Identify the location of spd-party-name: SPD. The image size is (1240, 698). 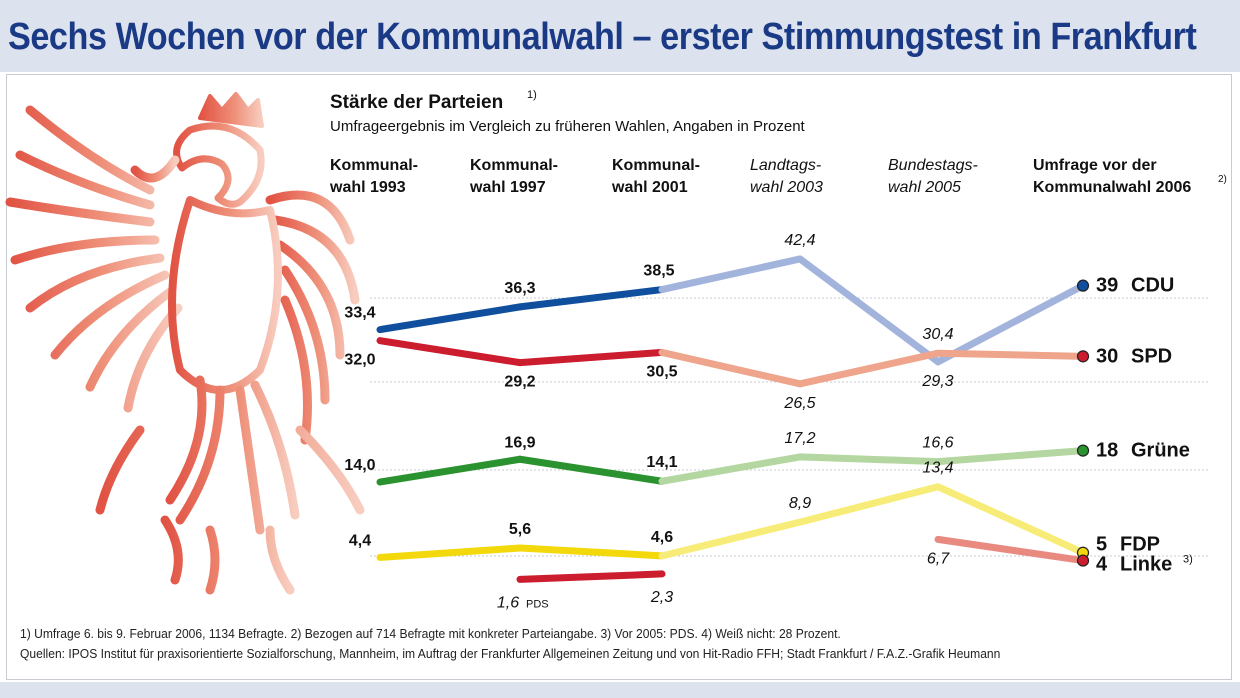
(1151, 356).